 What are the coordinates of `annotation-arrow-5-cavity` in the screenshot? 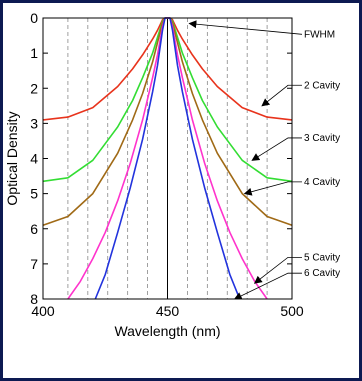 It's located at (277, 270).